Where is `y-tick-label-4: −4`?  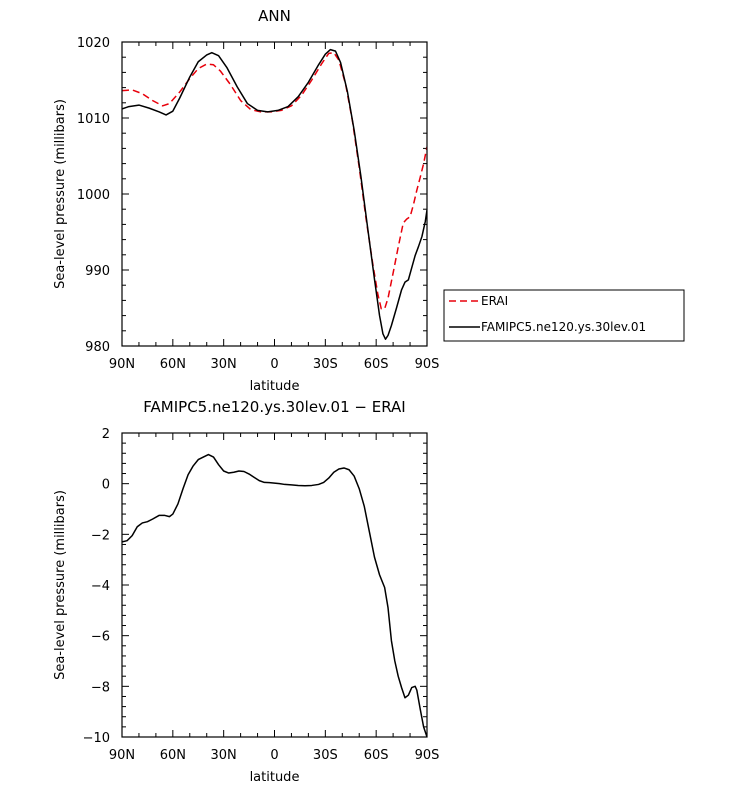
y-tick-label-4: −4 is located at coordinates (100, 586).